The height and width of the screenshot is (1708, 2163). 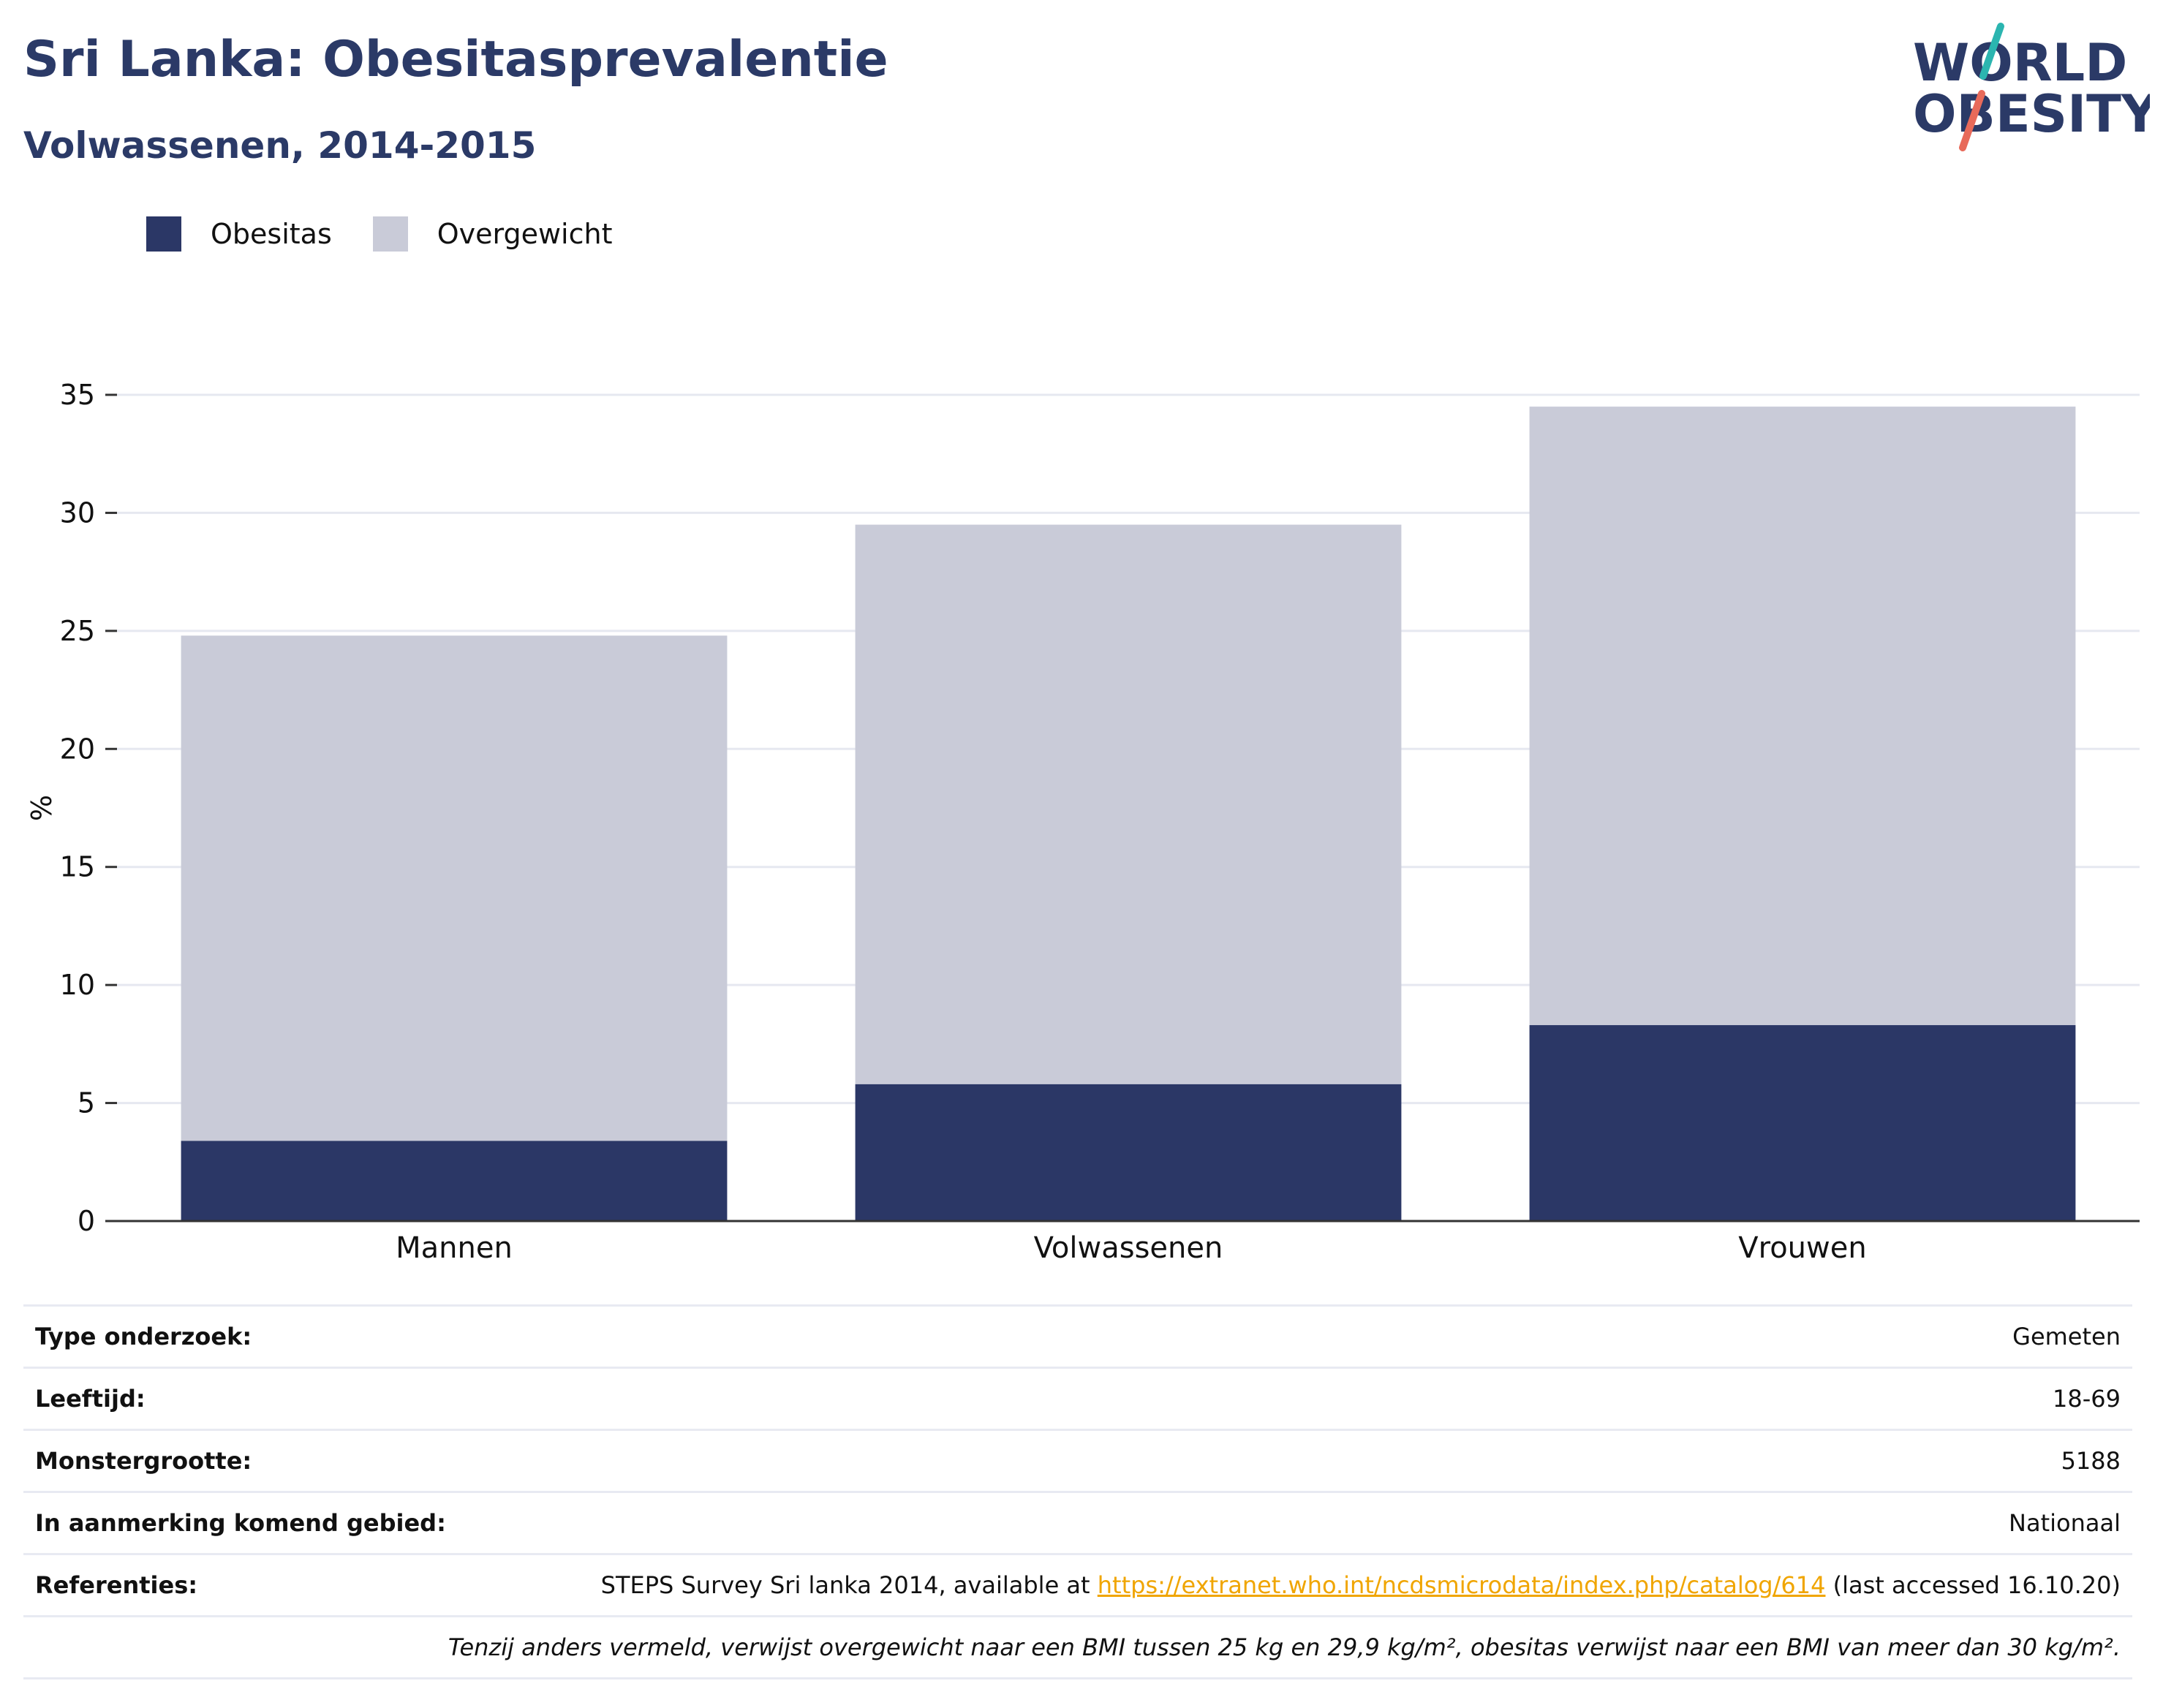 I want to click on chart-legend: Obesitas Overgewicht, so click(x=400, y=234).